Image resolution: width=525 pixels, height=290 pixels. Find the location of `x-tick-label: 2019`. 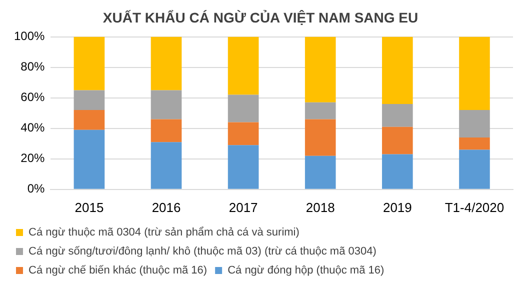

x-tick-label: 2019 is located at coordinates (397, 207).